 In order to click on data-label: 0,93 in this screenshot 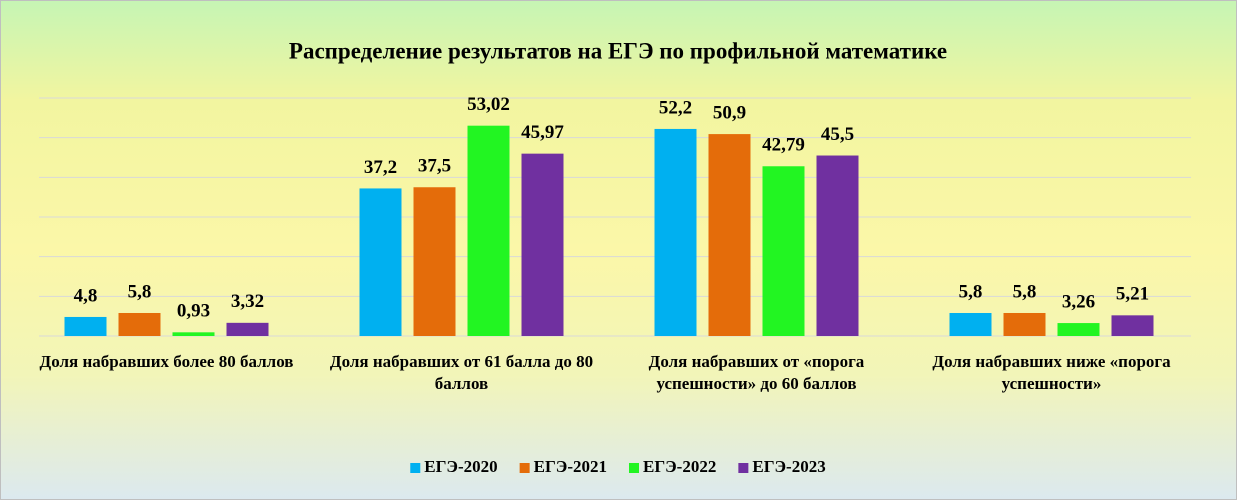, I will do `click(193, 311)`.